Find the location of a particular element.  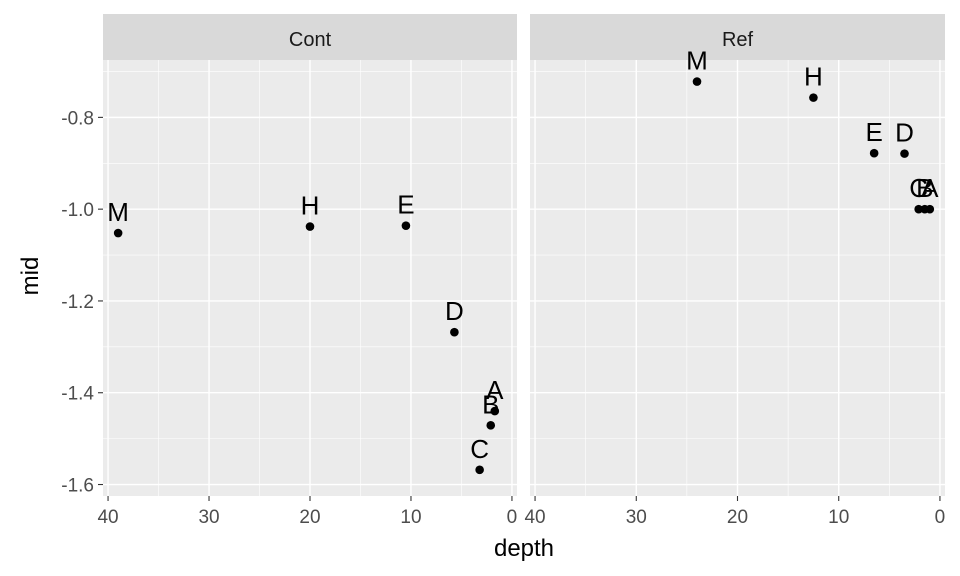

y-axis-title: mid is located at coordinates (30, 276).